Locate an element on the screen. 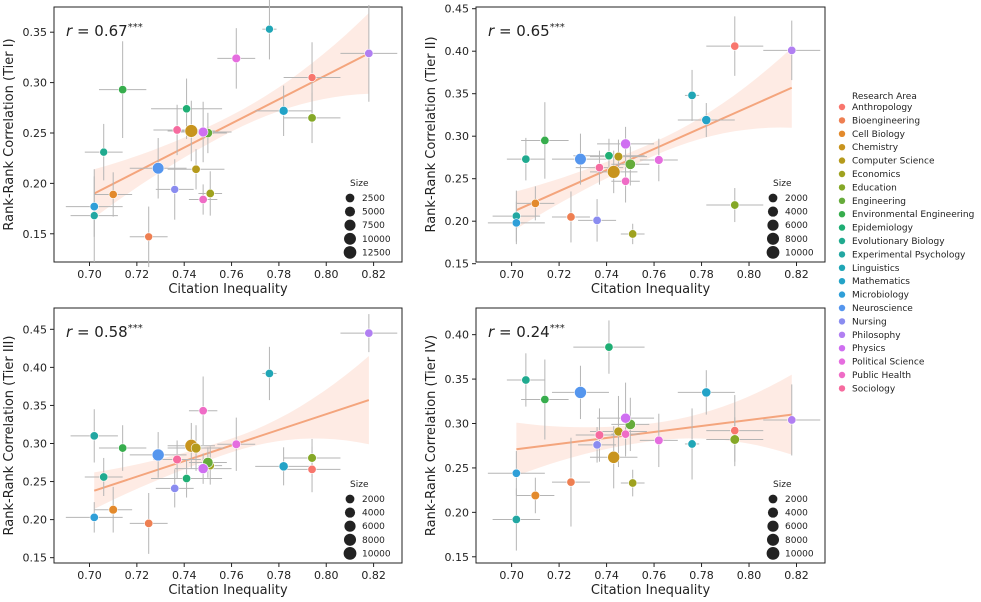 The image size is (981, 602). legend-label: Experimental Psychology is located at coordinates (909, 255).